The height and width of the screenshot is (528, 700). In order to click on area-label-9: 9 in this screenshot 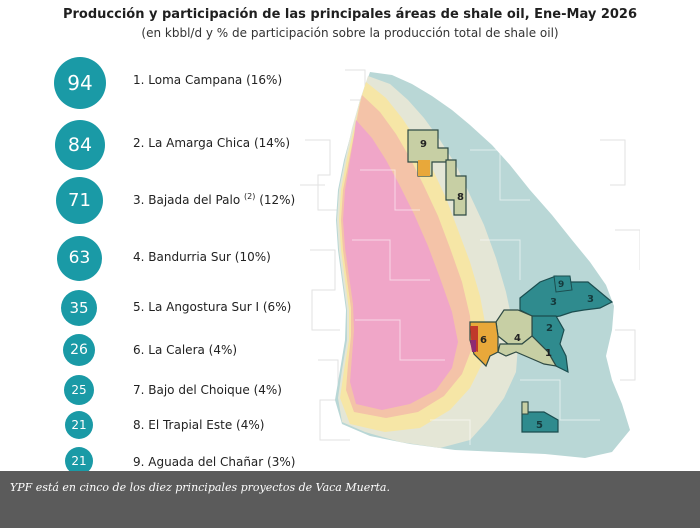, I will do `click(561, 285)`.